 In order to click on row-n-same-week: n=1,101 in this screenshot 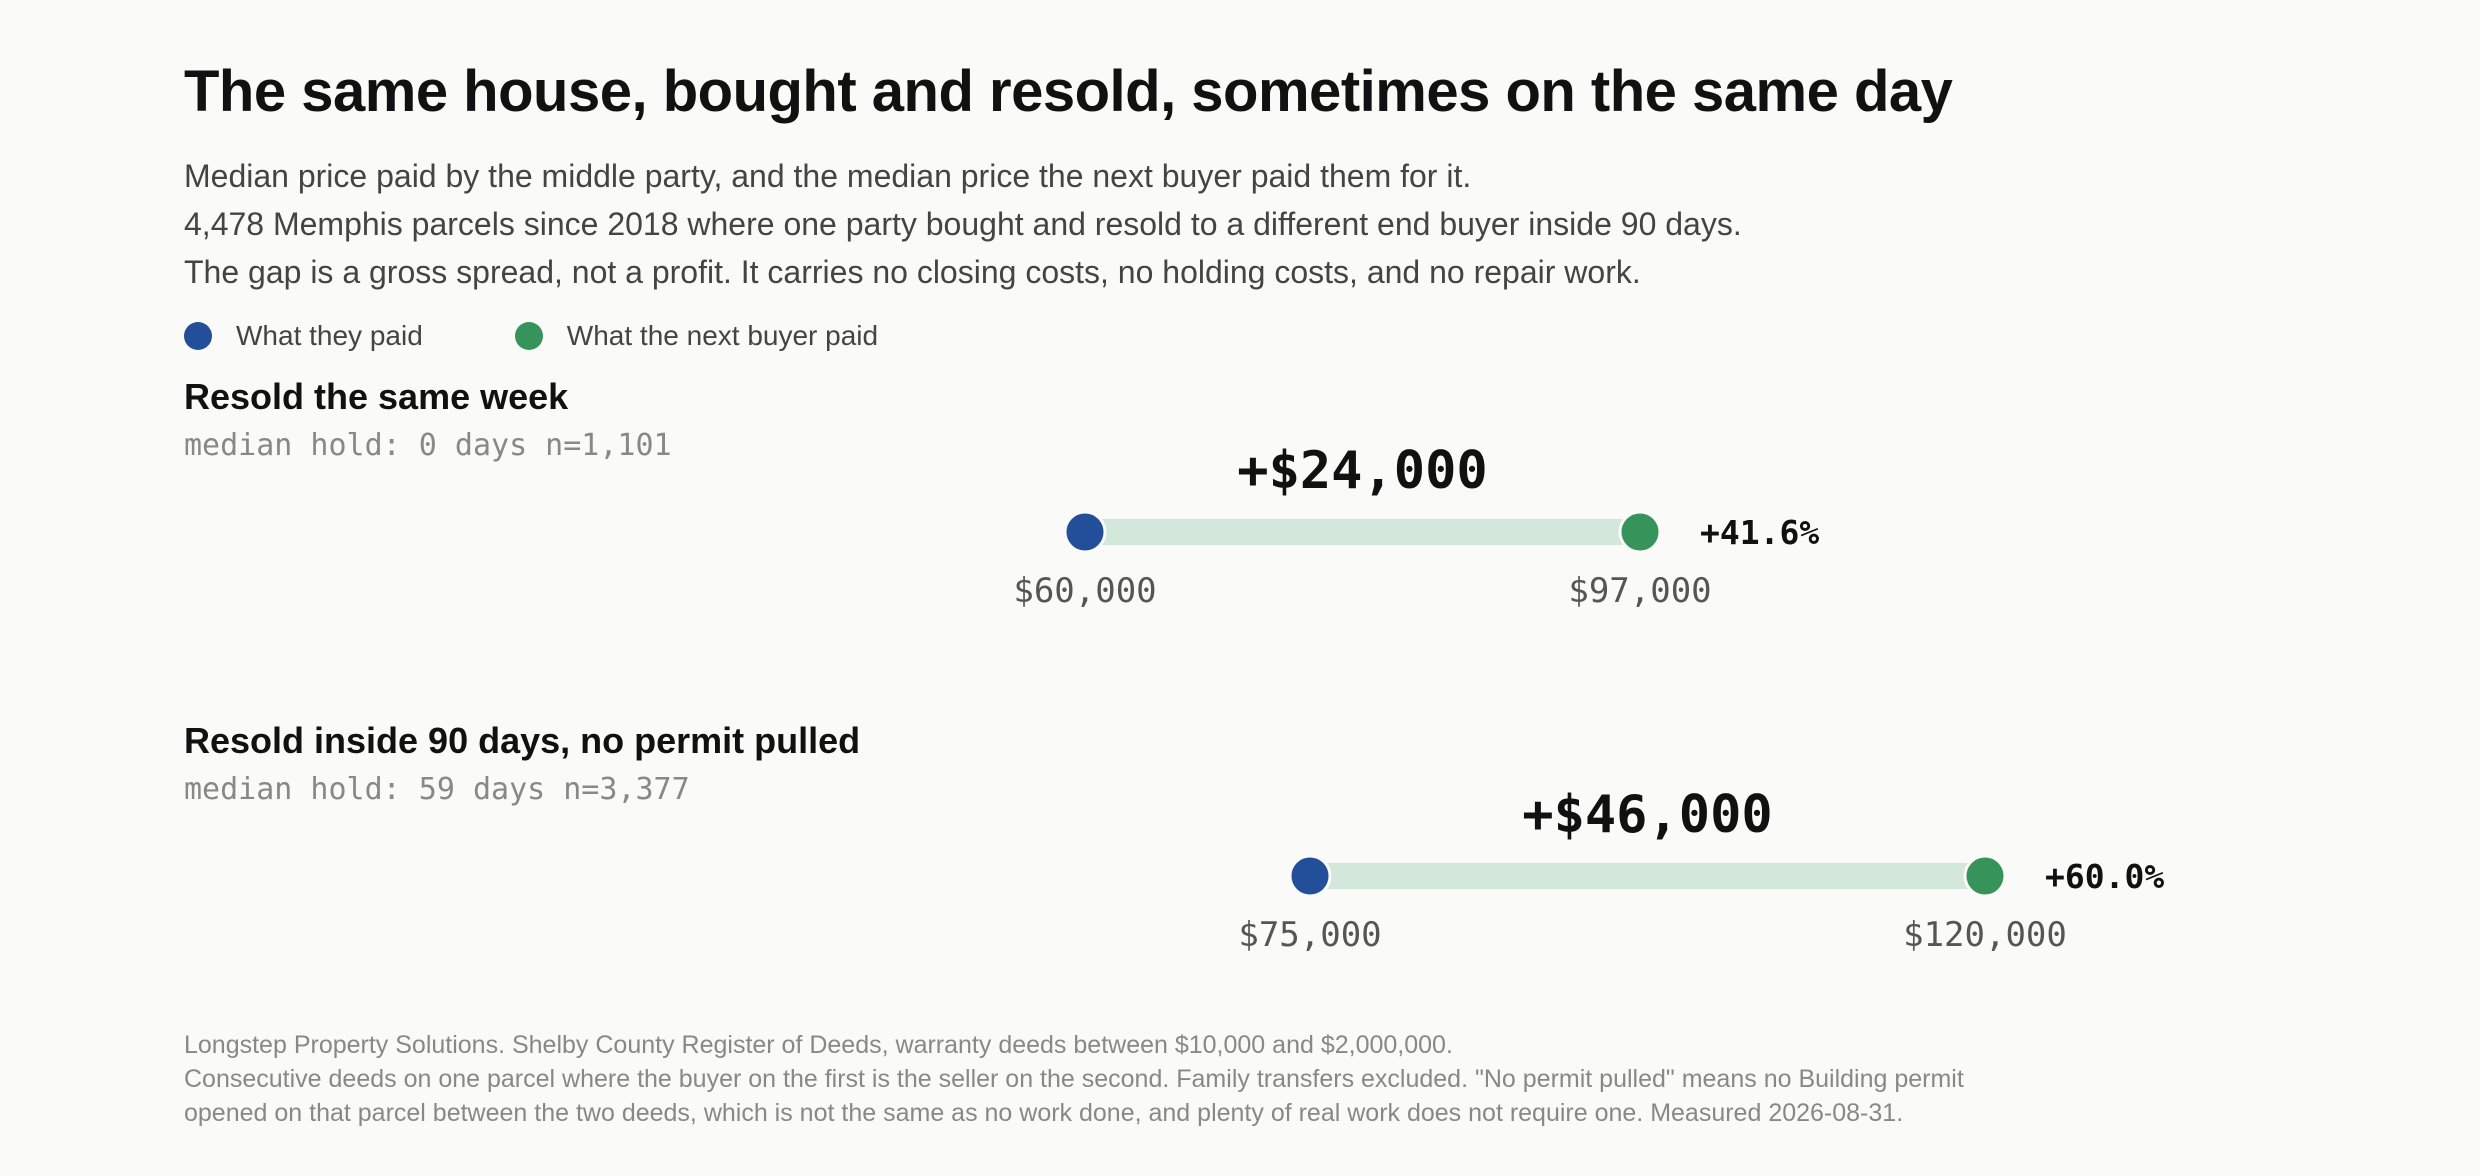, I will do `click(608, 445)`.